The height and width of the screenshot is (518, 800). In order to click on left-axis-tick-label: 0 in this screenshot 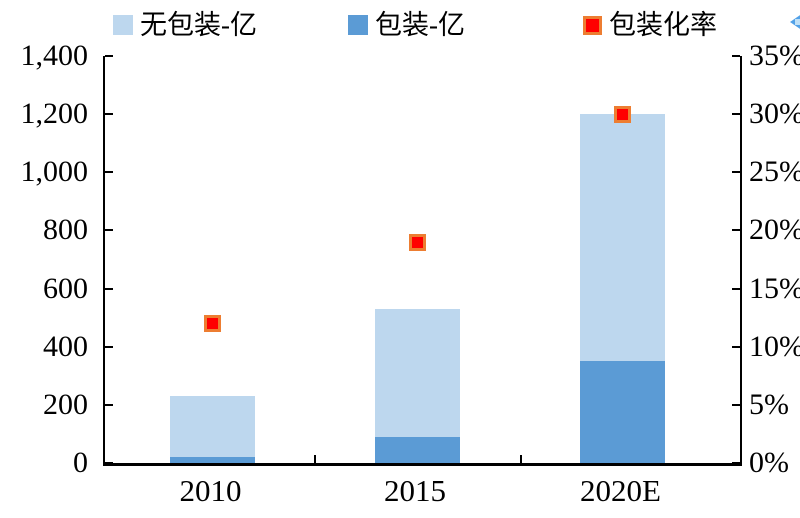, I will do `click(80, 462)`.